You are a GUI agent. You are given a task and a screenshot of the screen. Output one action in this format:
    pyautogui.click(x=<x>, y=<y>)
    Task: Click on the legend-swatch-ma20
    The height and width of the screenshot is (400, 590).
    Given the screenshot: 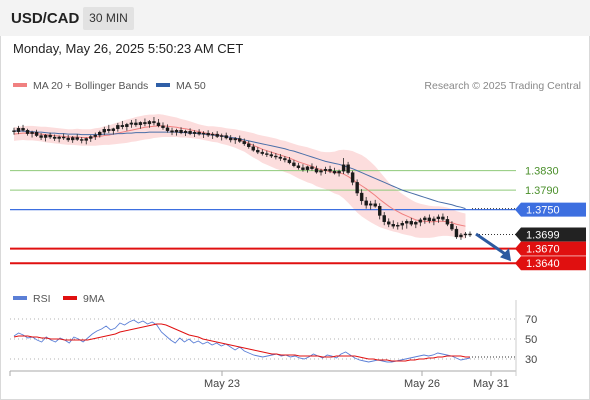 What is the action you would take?
    pyautogui.click(x=20, y=85)
    